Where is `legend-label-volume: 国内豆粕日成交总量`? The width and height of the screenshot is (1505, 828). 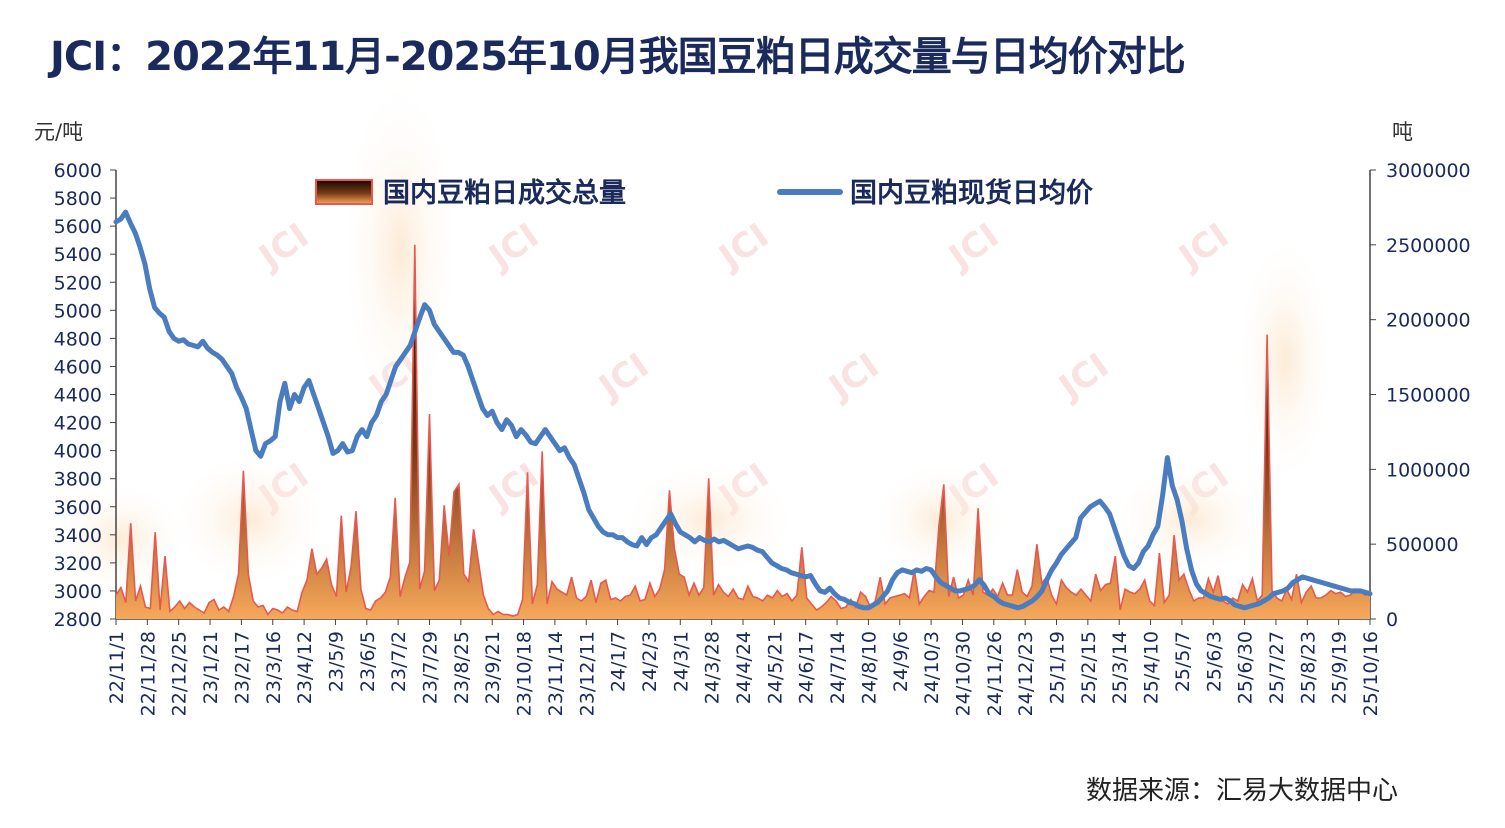
legend-label-volume: 国内豆粕日成交总量 is located at coordinates (504, 193).